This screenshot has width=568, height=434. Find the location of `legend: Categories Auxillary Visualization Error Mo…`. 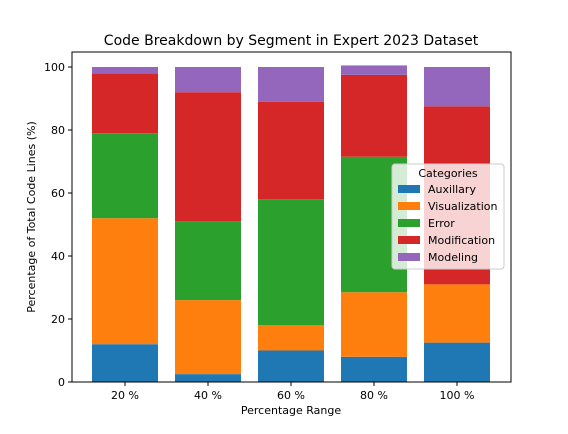

legend: Categories Auxillary Visualization Error Mo… is located at coordinates (448, 216).